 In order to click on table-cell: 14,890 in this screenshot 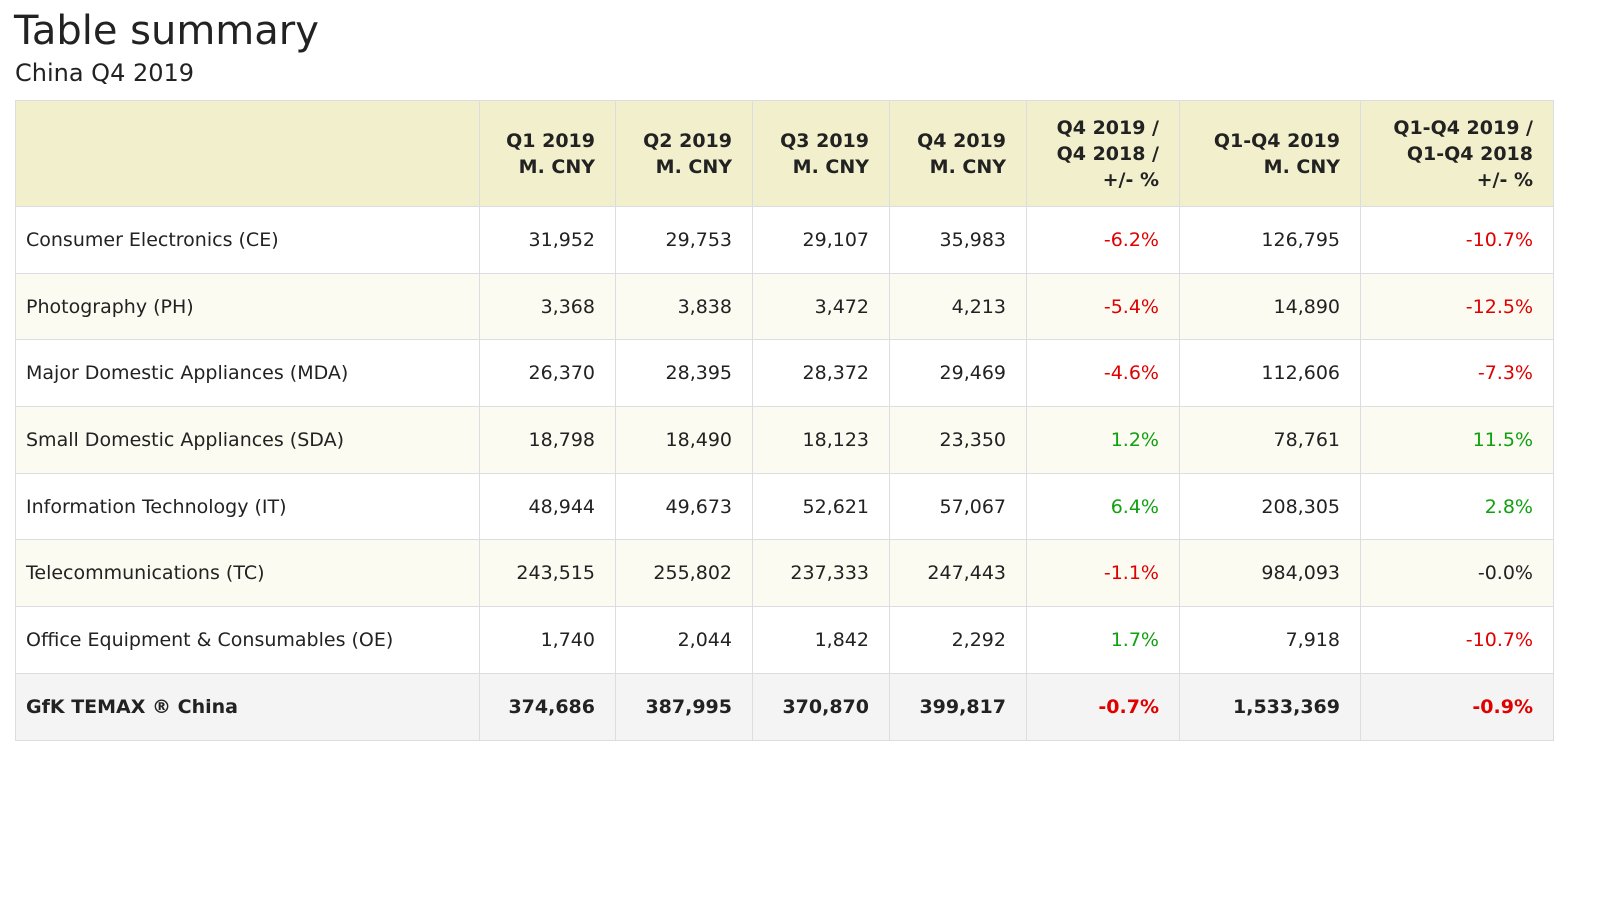, I will do `click(1270, 306)`.